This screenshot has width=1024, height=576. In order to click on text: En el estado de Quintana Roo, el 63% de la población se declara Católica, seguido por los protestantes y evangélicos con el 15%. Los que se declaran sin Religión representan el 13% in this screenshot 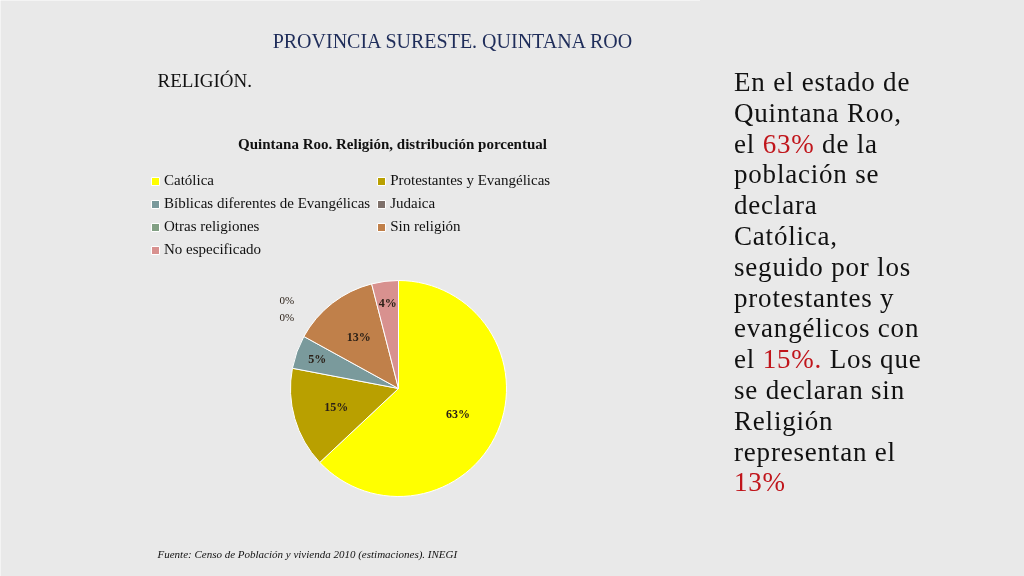, I will do `click(828, 282)`.